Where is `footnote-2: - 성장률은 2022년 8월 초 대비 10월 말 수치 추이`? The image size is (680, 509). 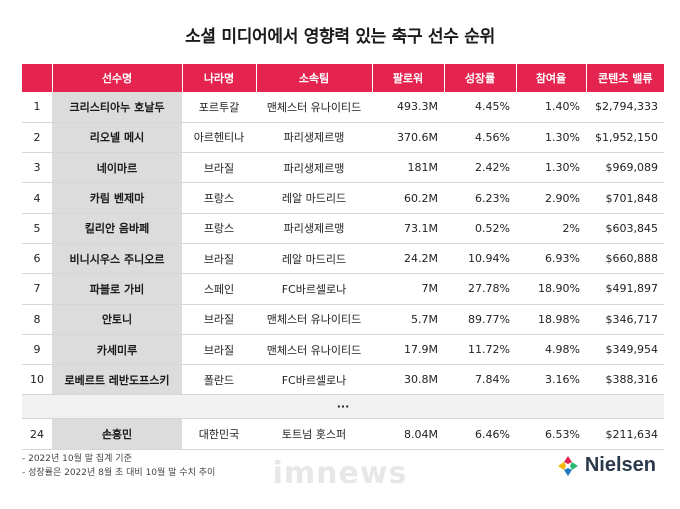
footnote-2: - 성장률은 2022년 8월 초 대비 10월 말 수치 추이 is located at coordinates (119, 473).